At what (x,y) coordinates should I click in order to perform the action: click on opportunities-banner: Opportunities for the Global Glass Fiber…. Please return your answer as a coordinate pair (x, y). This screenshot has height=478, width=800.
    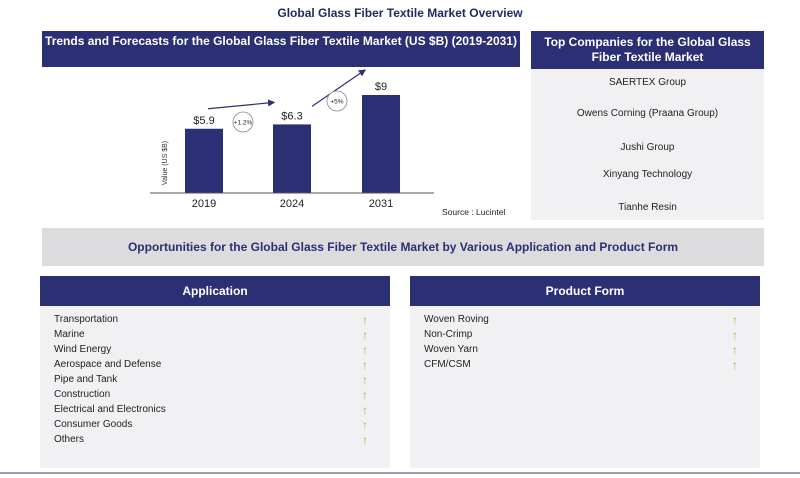
    Looking at the image, I should click on (403, 247).